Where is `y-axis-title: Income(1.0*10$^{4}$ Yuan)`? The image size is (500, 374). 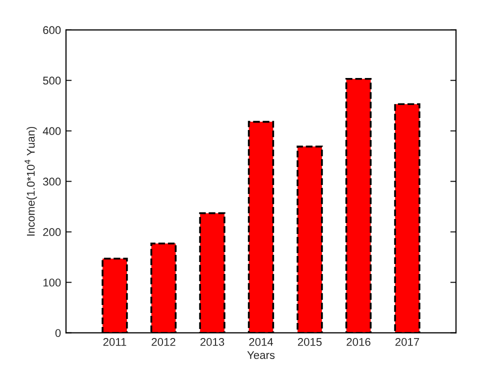 y-axis-title: Income(1.0*10$^{4}$ Yuan) is located at coordinates (30, 181).